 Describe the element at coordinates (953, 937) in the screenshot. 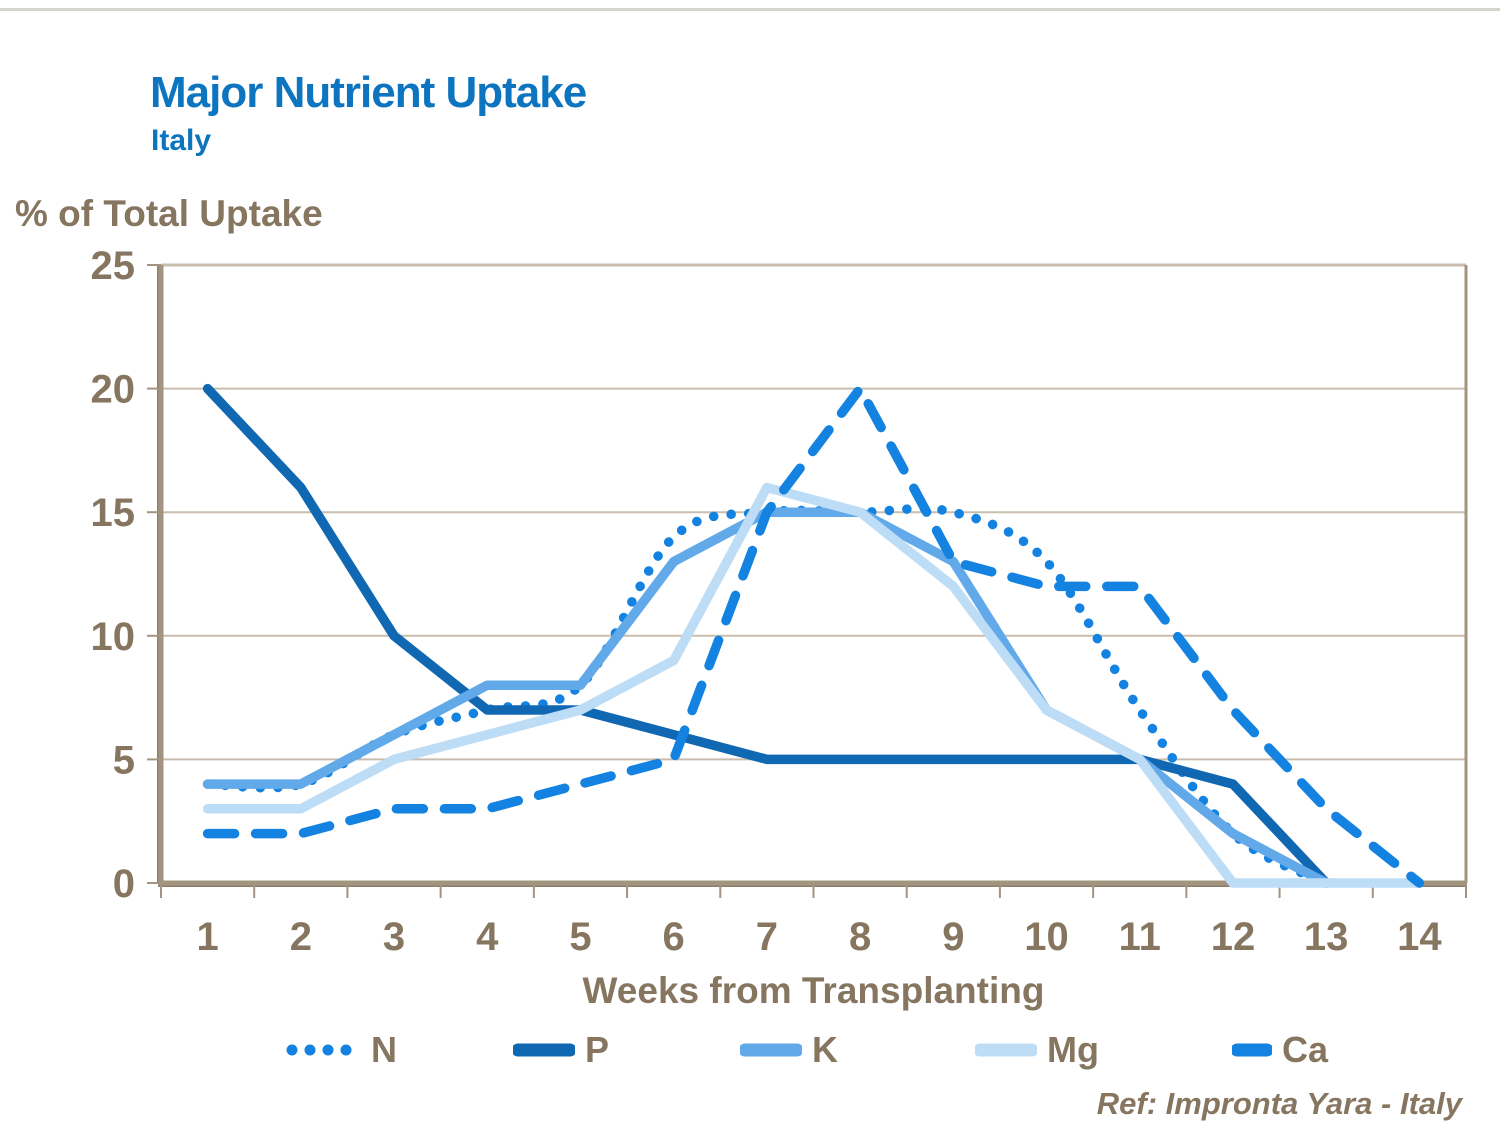

I see `x-axis-tick-label: 9` at that location.